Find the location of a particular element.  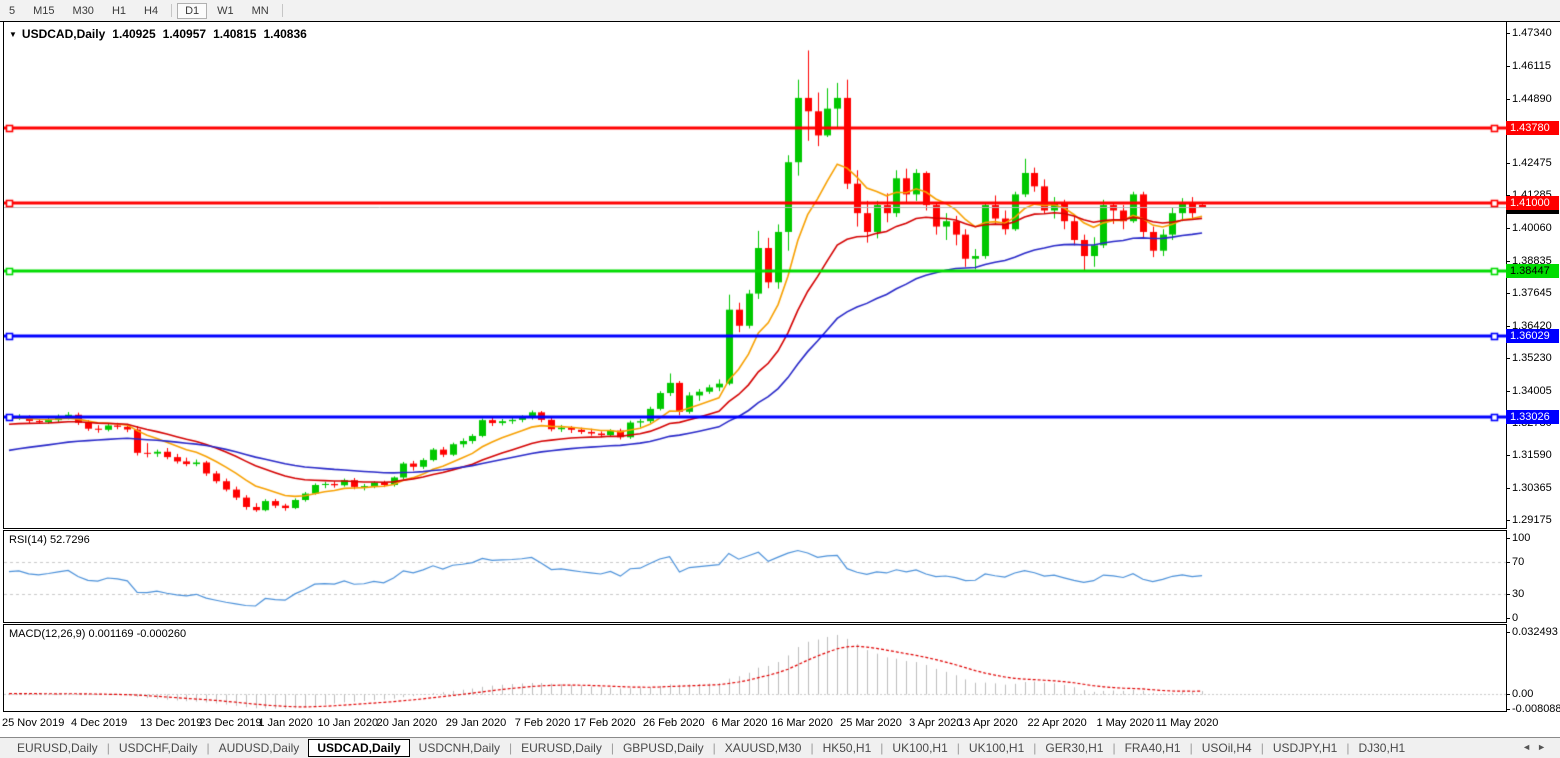

date-label: 13 Apr 2020 is located at coordinates (988, 723).